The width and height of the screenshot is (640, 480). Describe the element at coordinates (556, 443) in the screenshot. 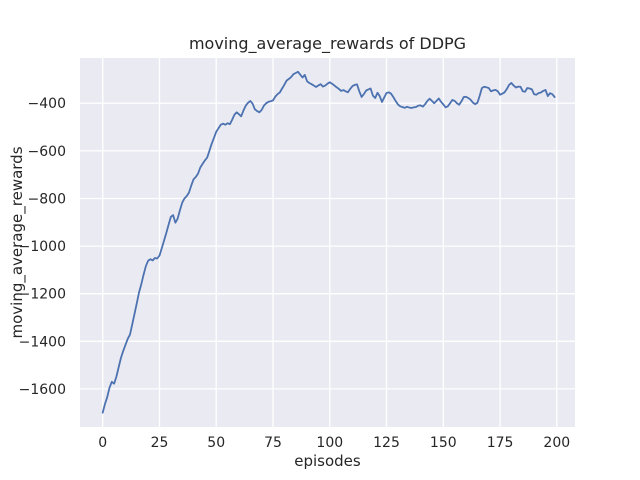

I see `x-tick-label: 200` at that location.